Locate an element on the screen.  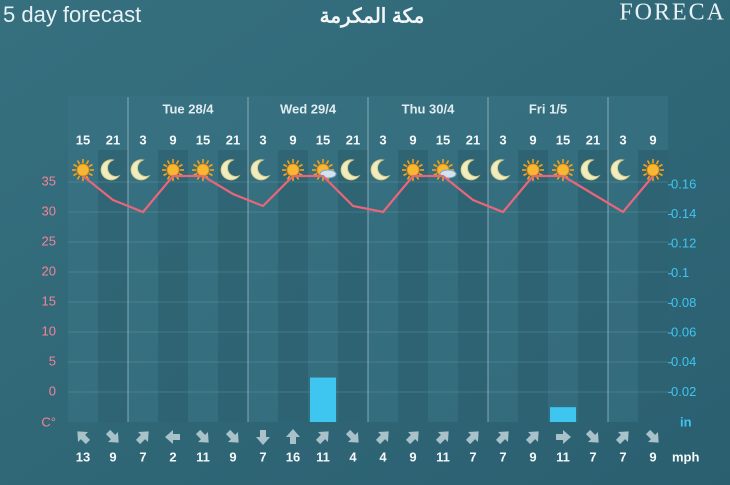
y2-tick-label: 0.06 is located at coordinates (683, 331).